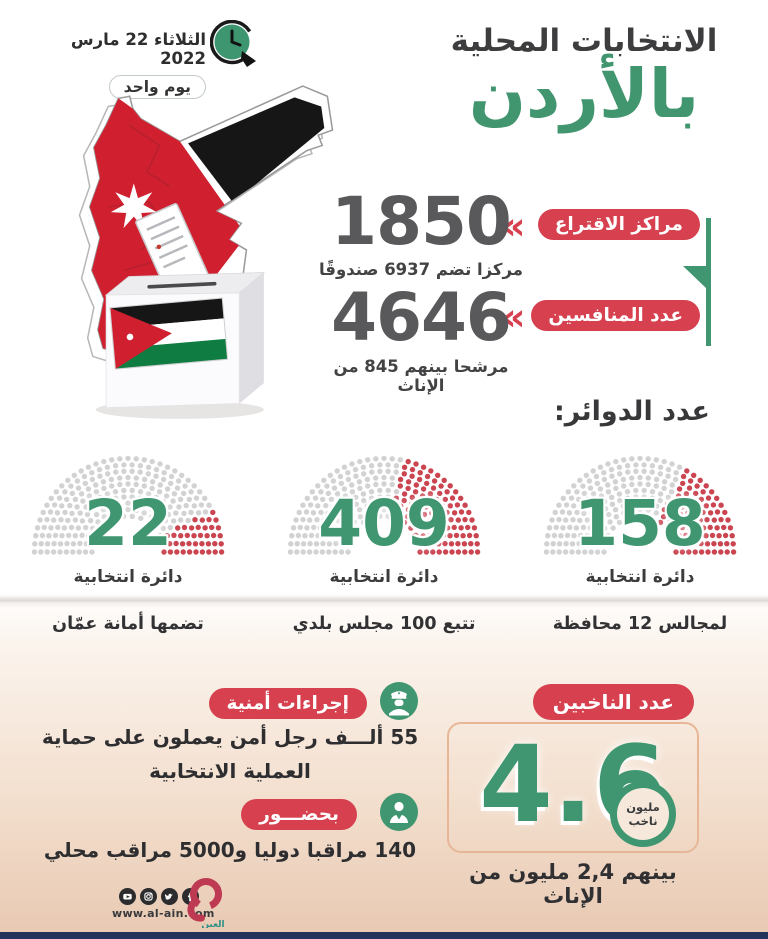 The width and height of the screenshot is (768, 939). I want to click on title-line1: الانتخابات المحلية, so click(584, 41).